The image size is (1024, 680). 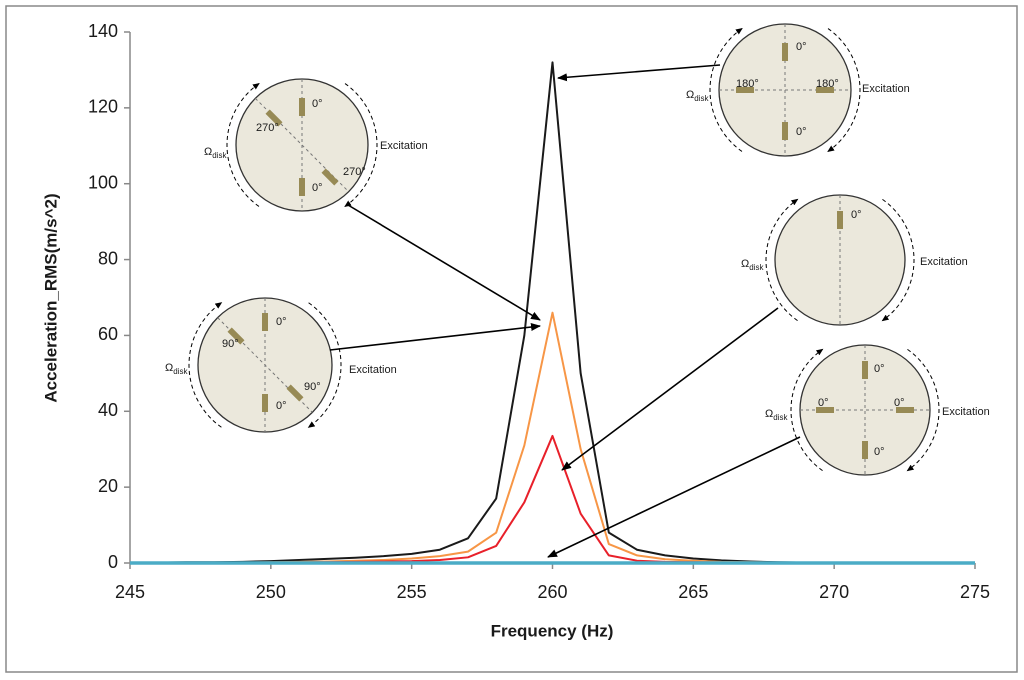 I want to click on x-tick-label: 275, so click(x=975, y=592).